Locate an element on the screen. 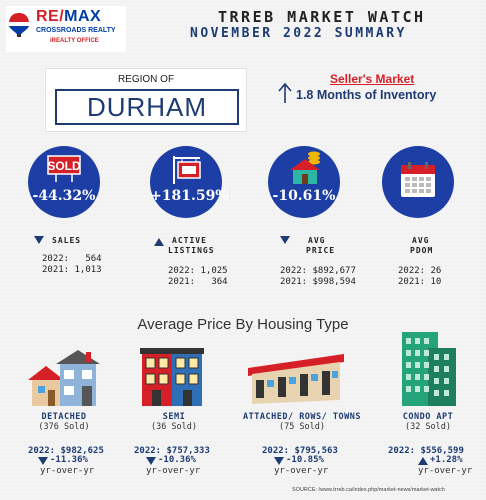 The image size is (486, 500). sold-sign-icon: SOLD is located at coordinates (64, 168).